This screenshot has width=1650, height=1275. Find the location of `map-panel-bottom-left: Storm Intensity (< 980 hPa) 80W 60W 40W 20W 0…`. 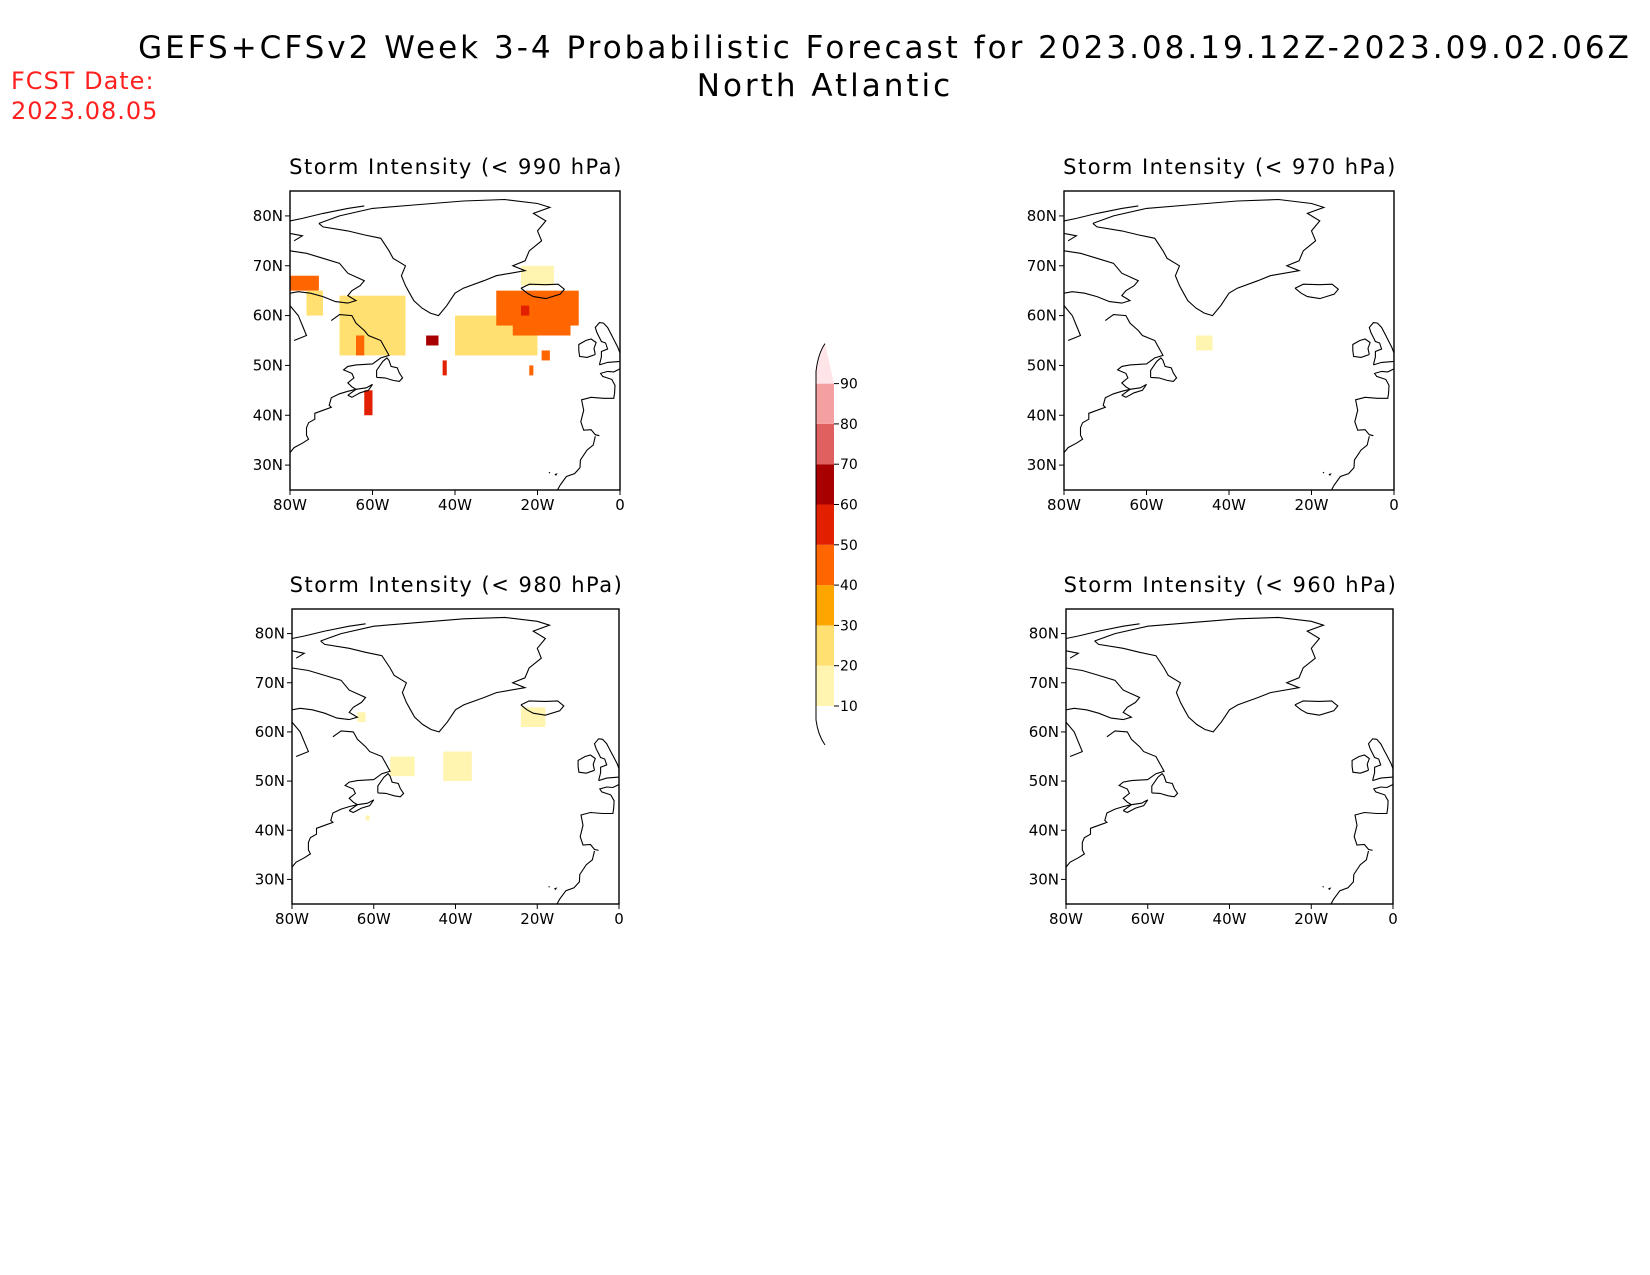

map-panel-bottom-left: Storm Intensity (< 980 hPa) 80W 60W 40W 20W 0… is located at coordinates (439, 750).